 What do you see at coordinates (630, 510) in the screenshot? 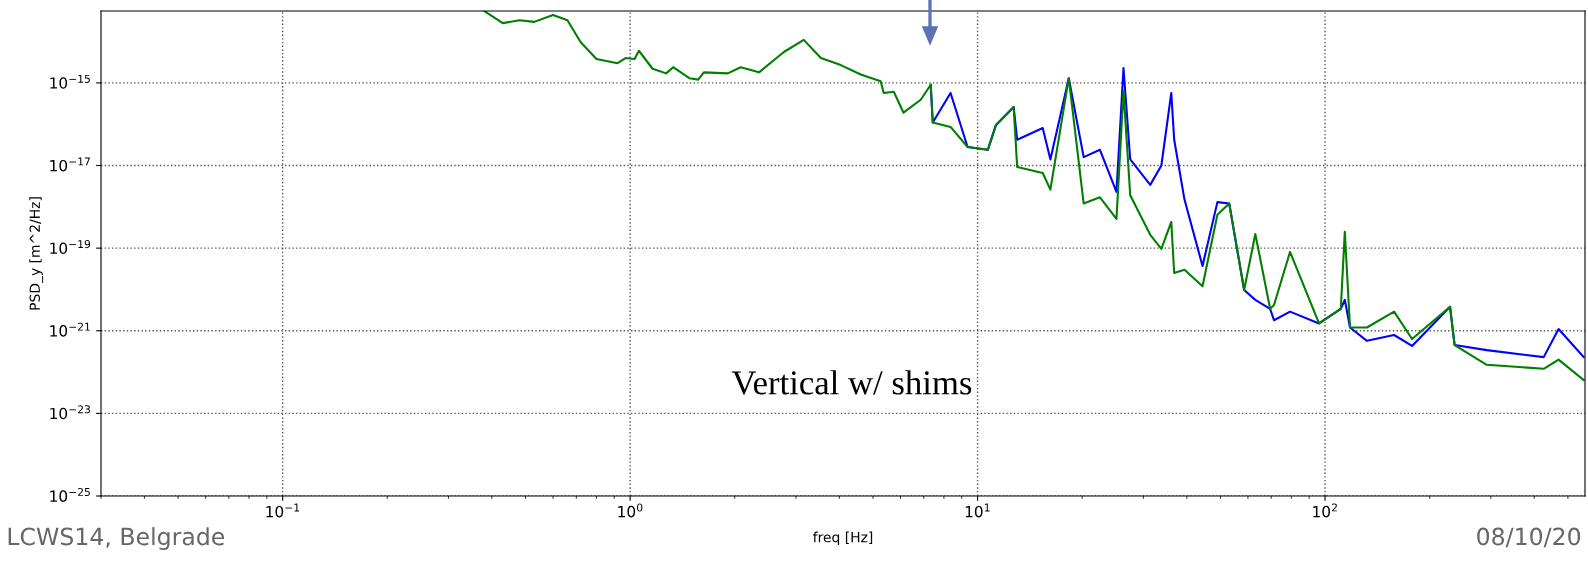
I see `x-tick-label: 10$^{0}$` at bounding box center [630, 510].